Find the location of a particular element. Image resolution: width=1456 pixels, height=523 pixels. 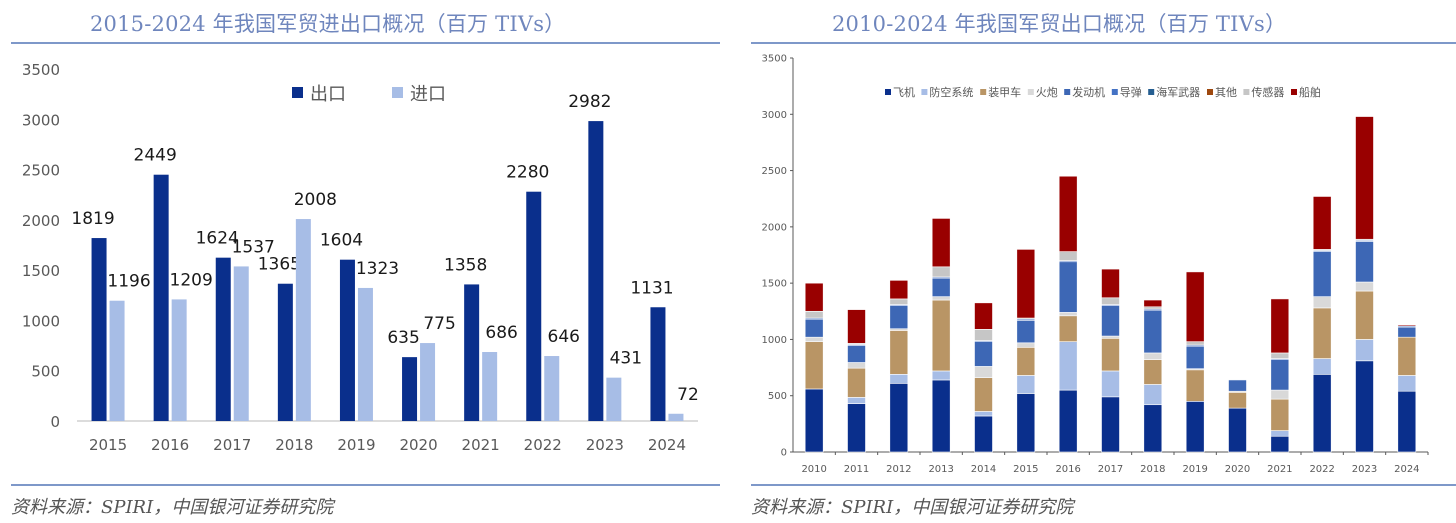

data-label: 1209 is located at coordinates (191, 280).